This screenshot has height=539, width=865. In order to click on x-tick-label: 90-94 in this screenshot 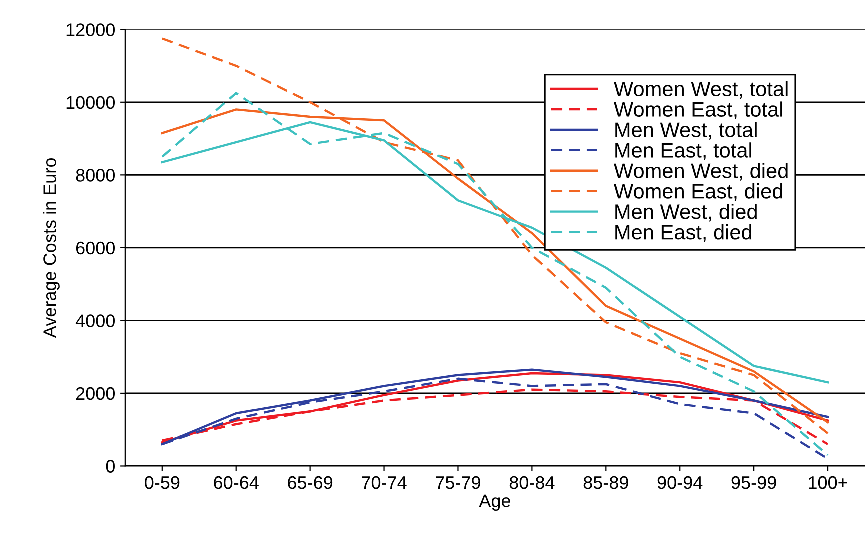, I will do `click(680, 483)`.